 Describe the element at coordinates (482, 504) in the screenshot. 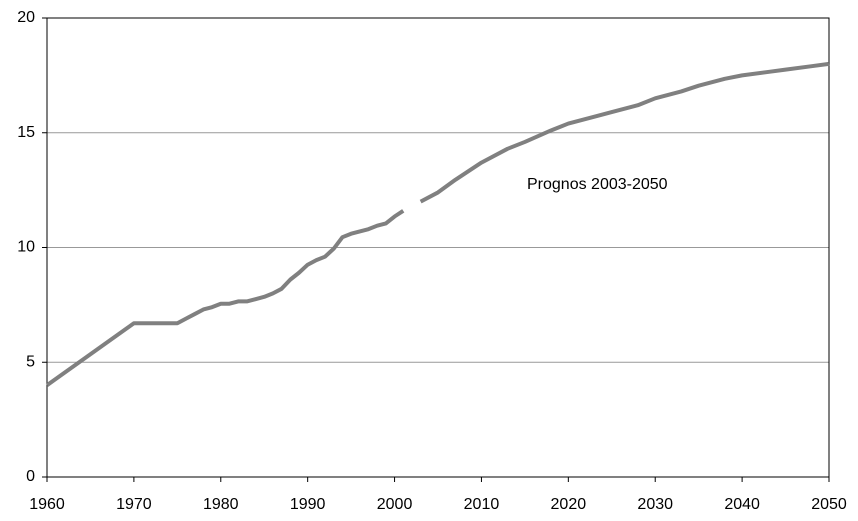

I see `x-tick-label: 2010` at that location.